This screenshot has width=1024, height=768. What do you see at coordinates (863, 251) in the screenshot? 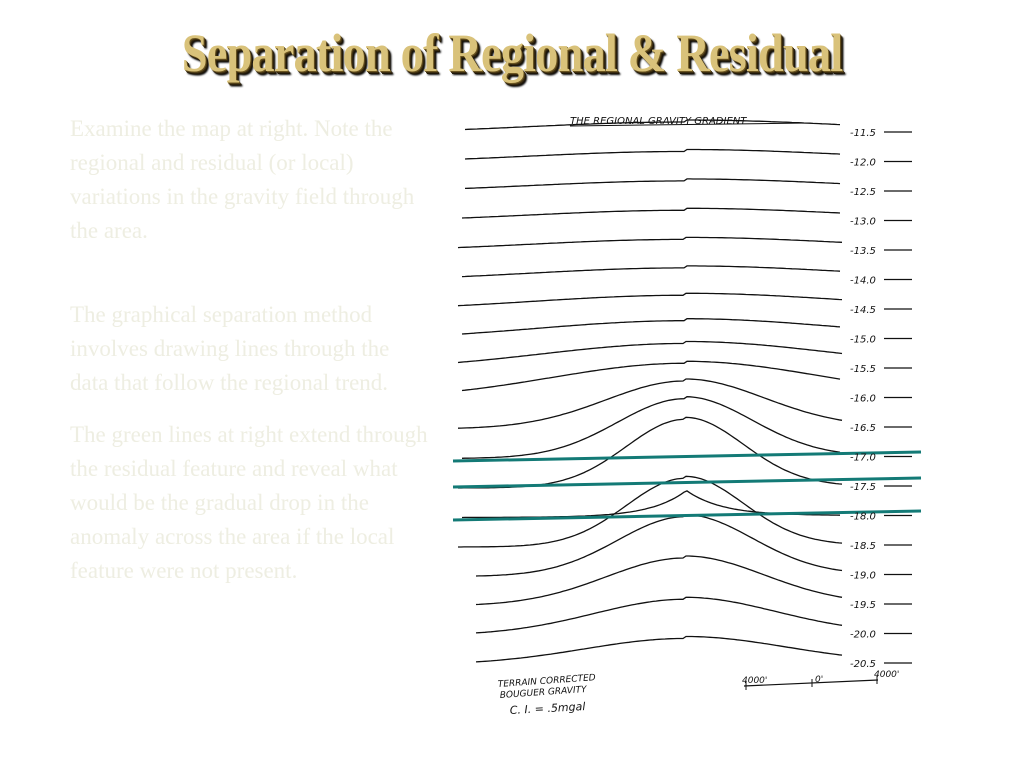
I see `contour-label: -13.5` at bounding box center [863, 251].